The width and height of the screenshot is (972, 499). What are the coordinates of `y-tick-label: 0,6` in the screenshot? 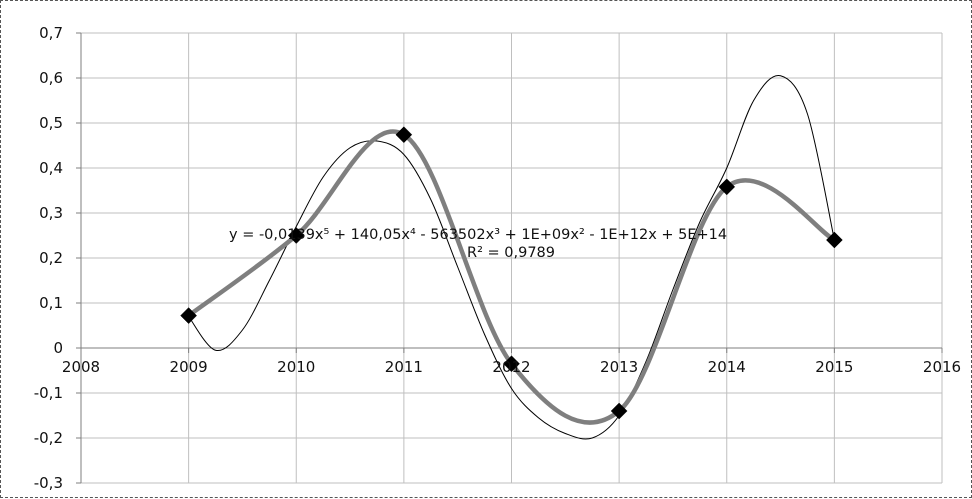 It's located at (51, 78).